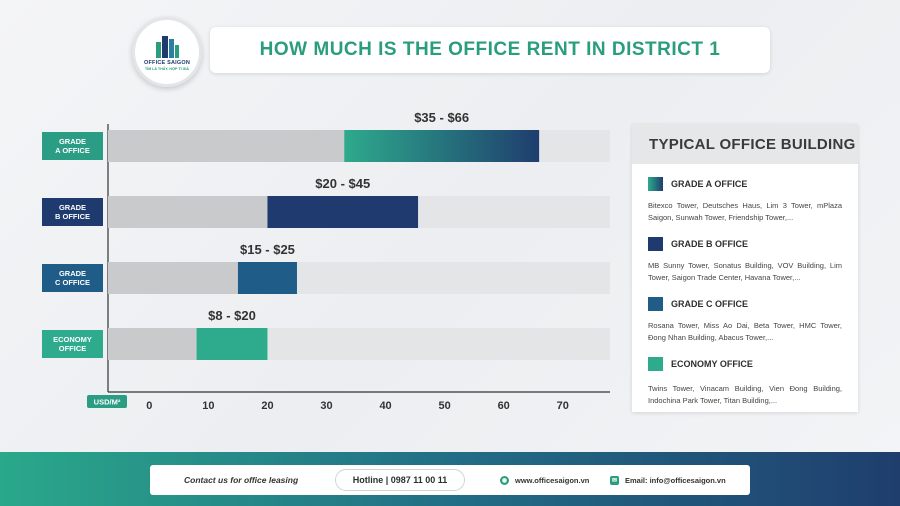 The height and width of the screenshot is (506, 900). What do you see at coordinates (709, 184) in the screenshot?
I see `panel-item-title: GRADE A OFFICE` at bounding box center [709, 184].